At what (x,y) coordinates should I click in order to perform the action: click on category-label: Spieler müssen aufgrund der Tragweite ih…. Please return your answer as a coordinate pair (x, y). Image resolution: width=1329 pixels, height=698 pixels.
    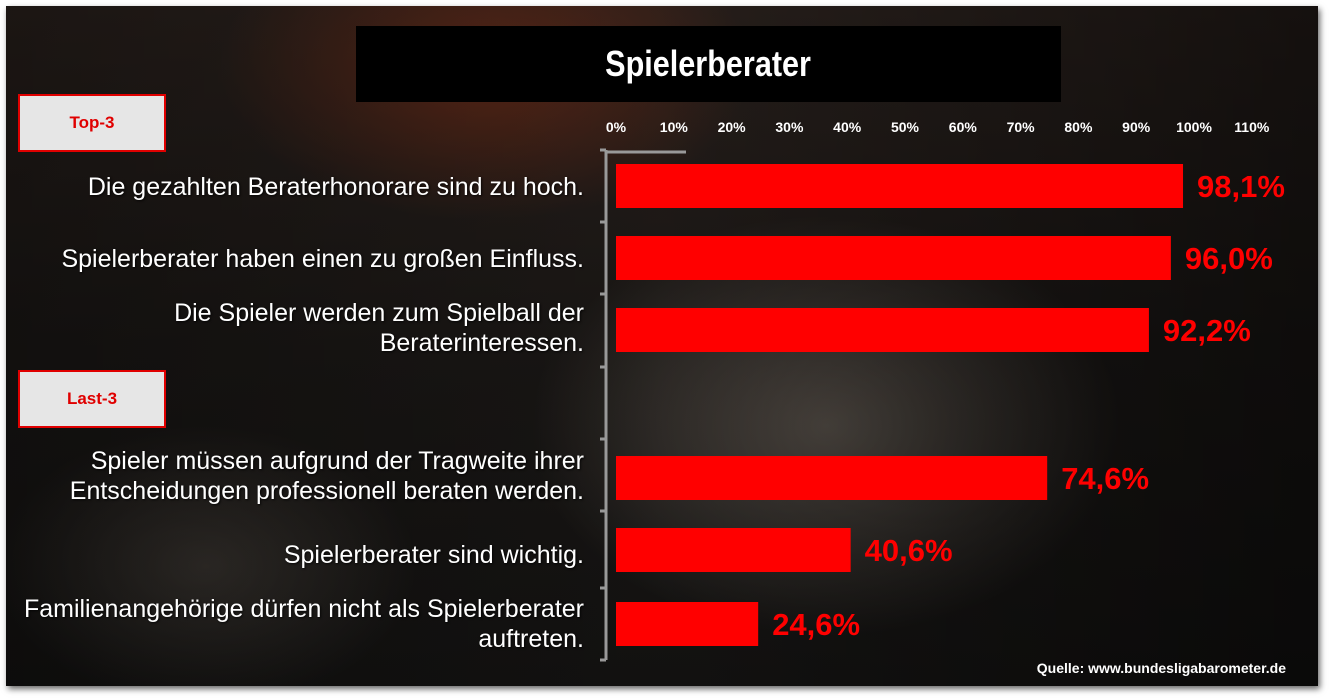
    Looking at the image, I should click on (326, 476).